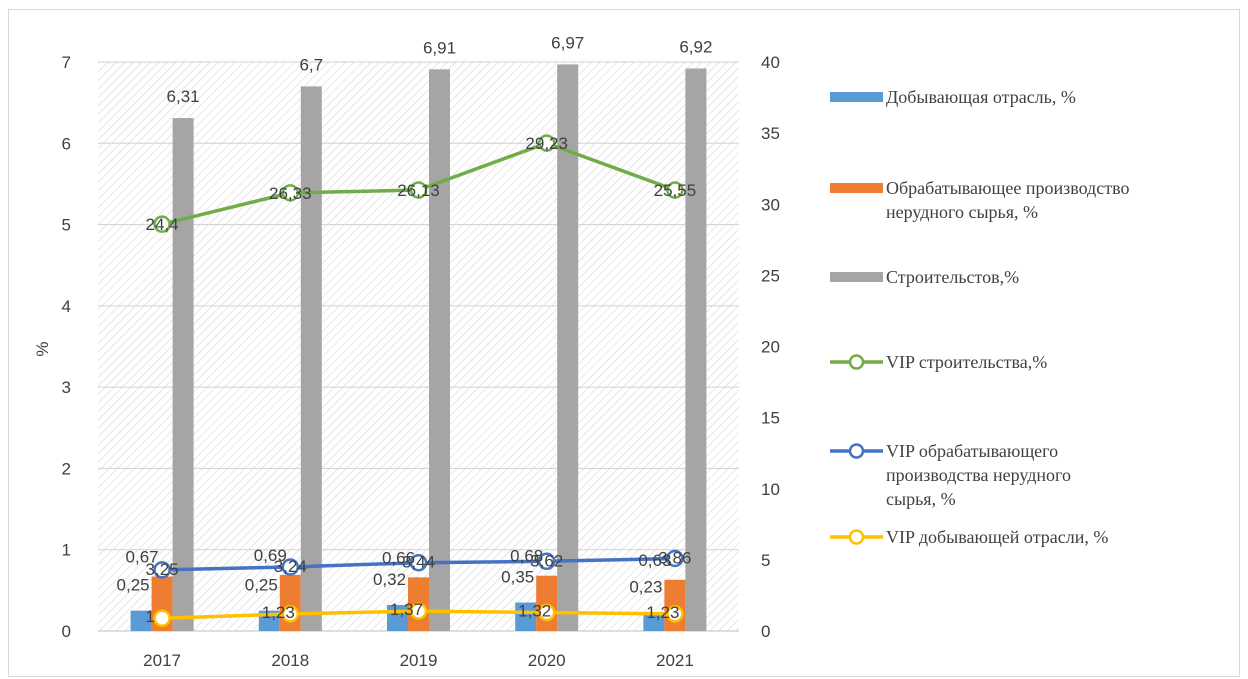 This screenshot has height=679, width=1248. I want to click on line-data-label: 3,86, so click(674, 557).